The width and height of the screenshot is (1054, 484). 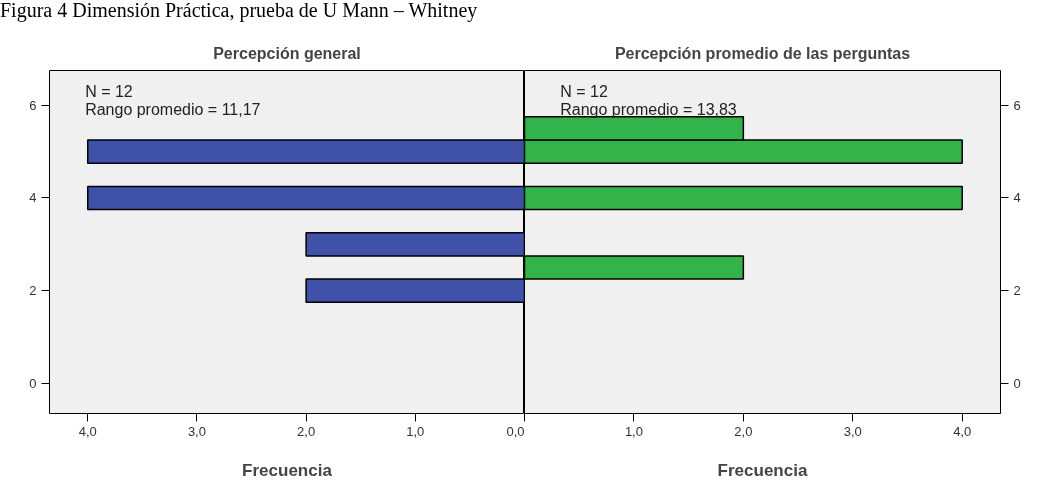 I want to click on annotation: Rango promedio = 11,17, so click(x=173, y=110).